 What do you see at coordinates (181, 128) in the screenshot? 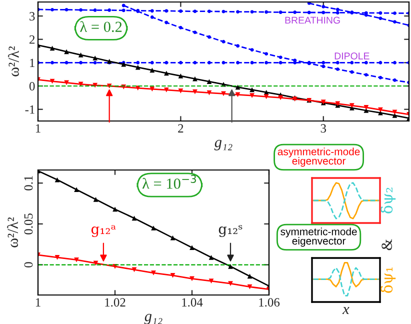
I see `x-tick-label: 2` at bounding box center [181, 128].